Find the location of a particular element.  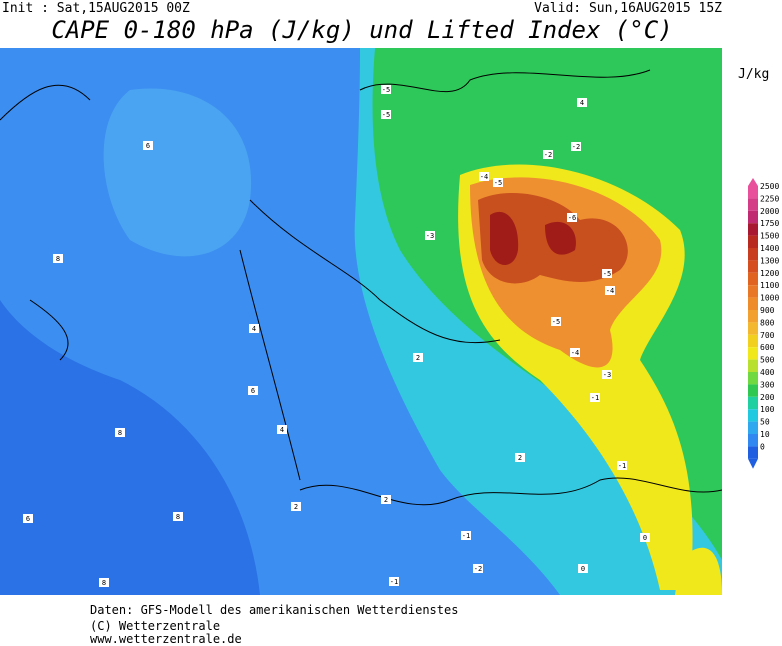

colorbar-label: 1750 is located at coordinates (769, 223).